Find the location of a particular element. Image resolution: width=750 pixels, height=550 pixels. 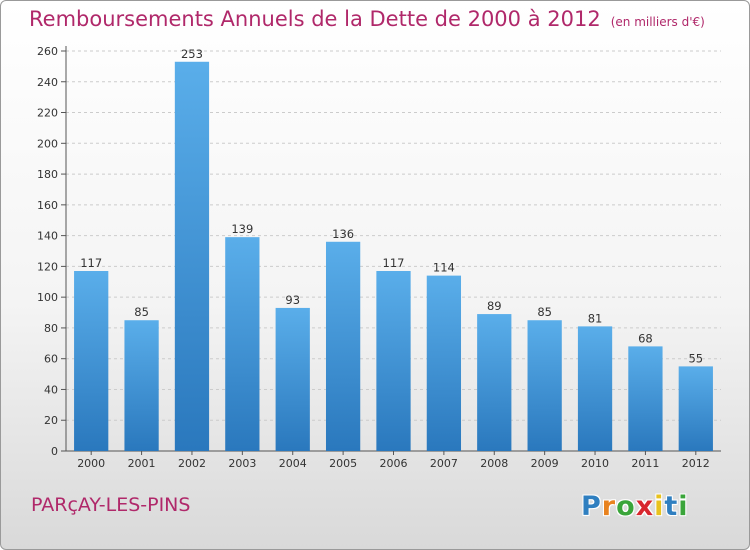

logo-letter: o is located at coordinates (626, 506).